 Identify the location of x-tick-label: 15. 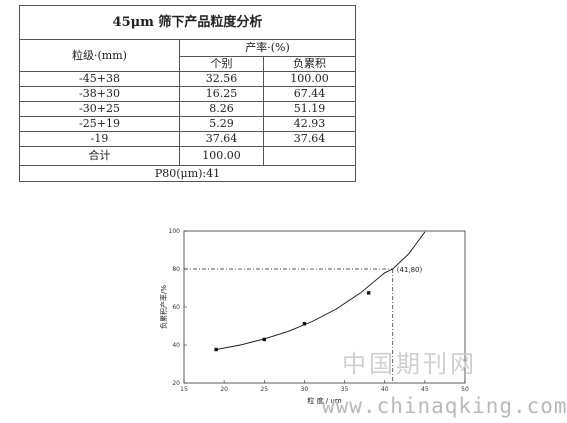
(184, 389).